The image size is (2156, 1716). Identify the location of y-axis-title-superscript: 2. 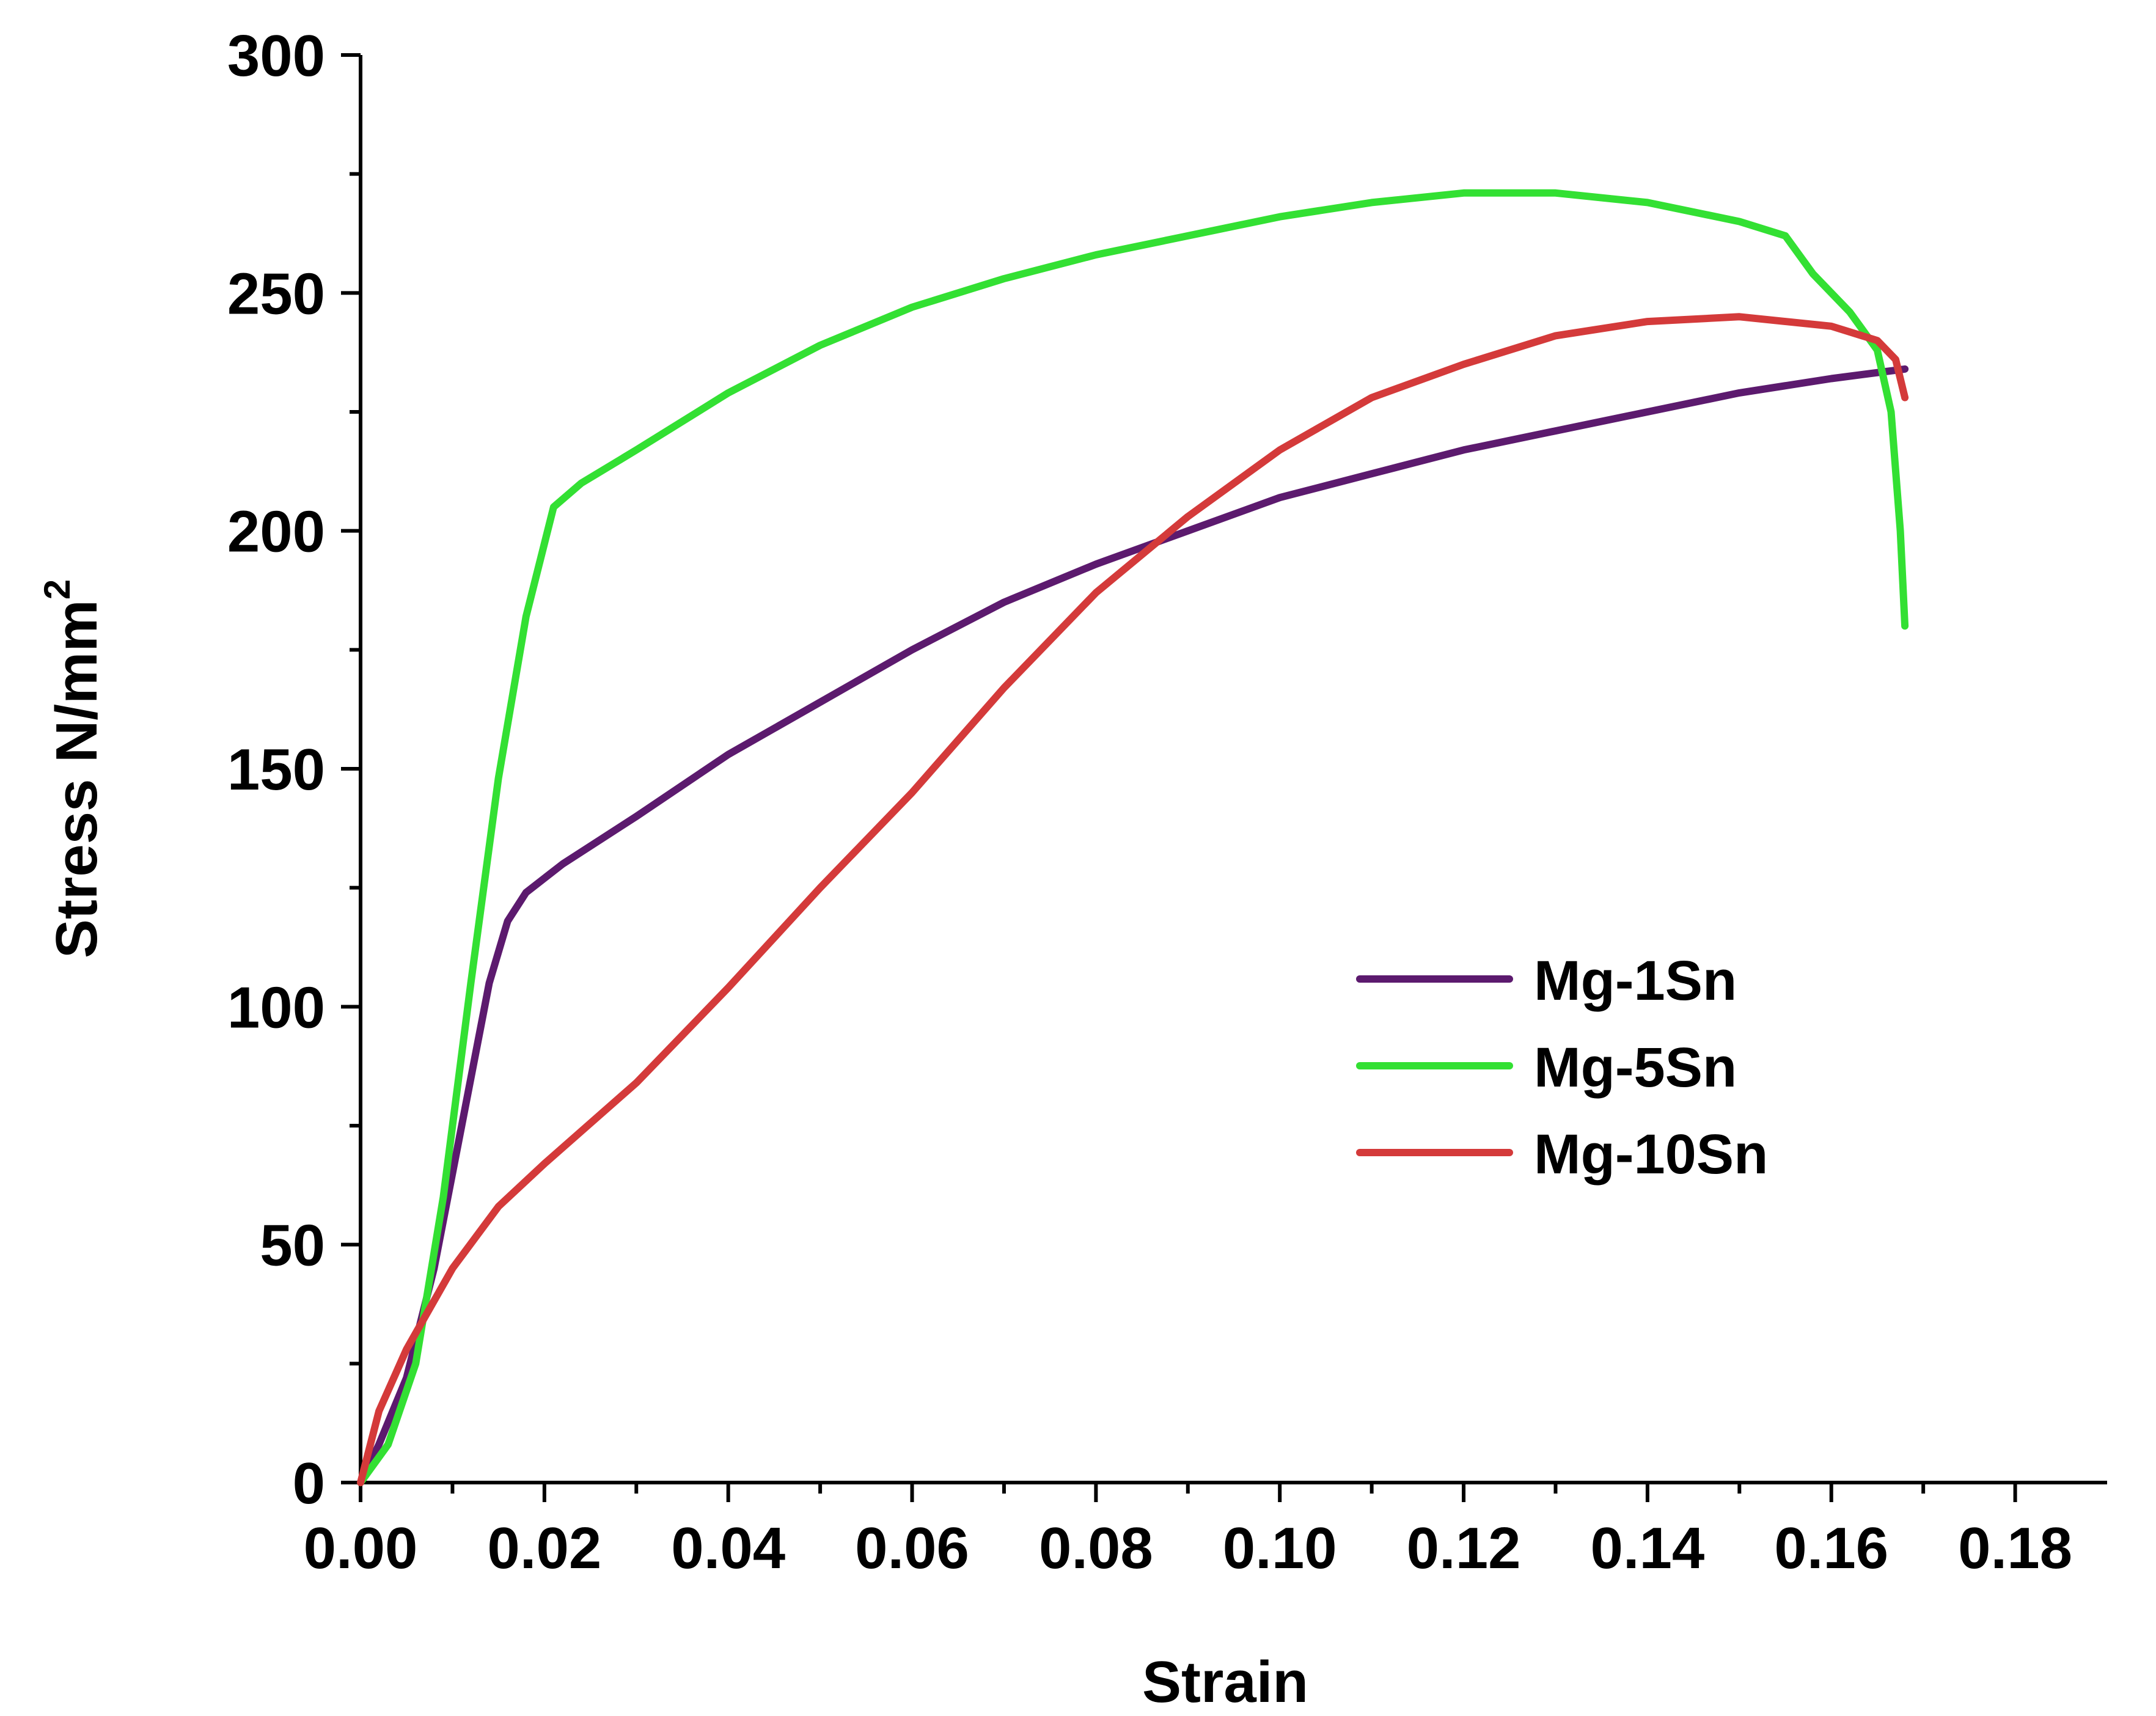
(58, 590).